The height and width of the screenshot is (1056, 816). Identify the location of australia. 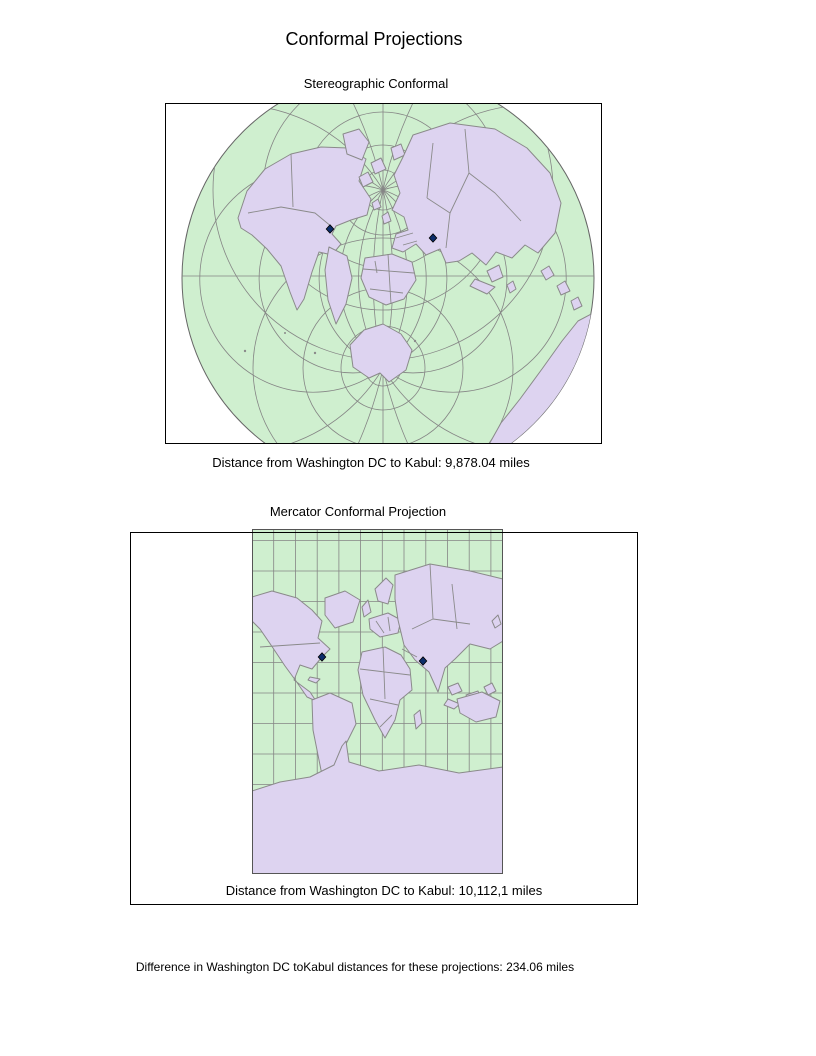
(478, 707).